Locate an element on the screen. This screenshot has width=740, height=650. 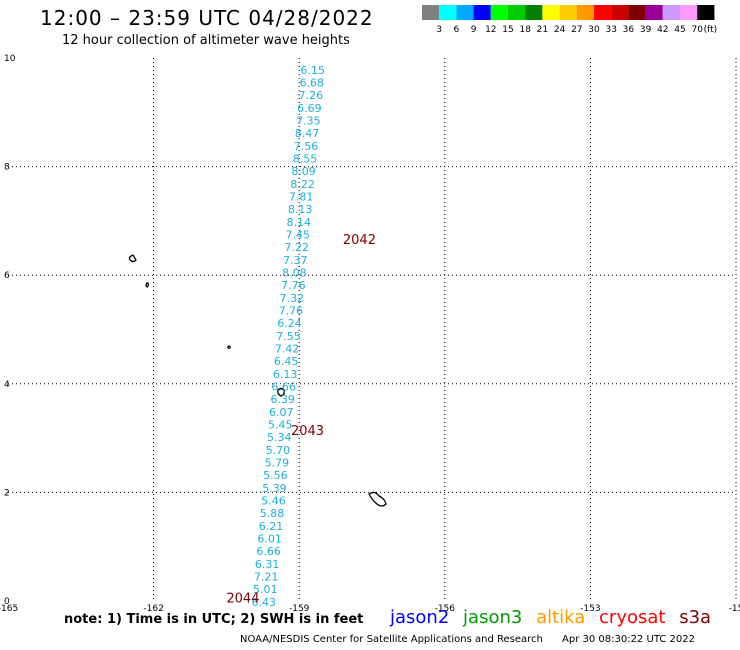
wave-height-point: 7.35 is located at coordinates (308, 120).